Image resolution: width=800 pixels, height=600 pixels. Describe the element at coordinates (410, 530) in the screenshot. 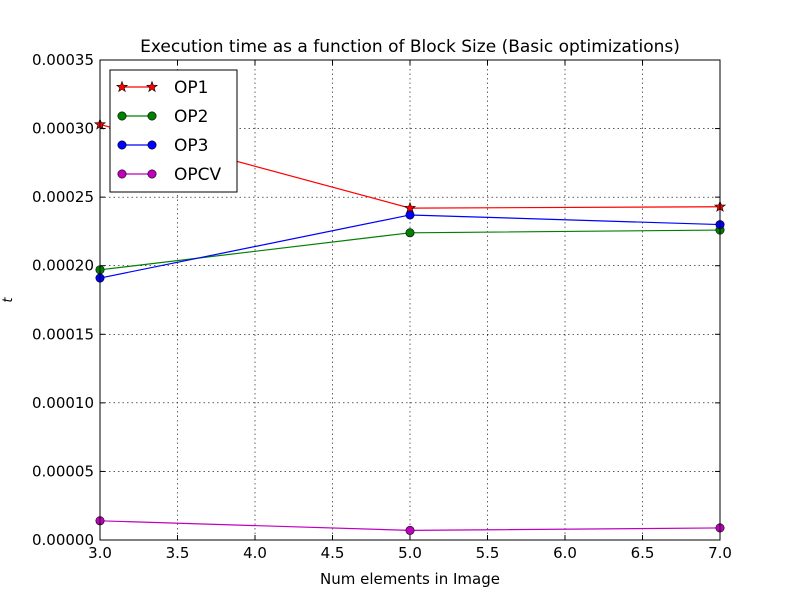

I see `data-point-opcv` at that location.